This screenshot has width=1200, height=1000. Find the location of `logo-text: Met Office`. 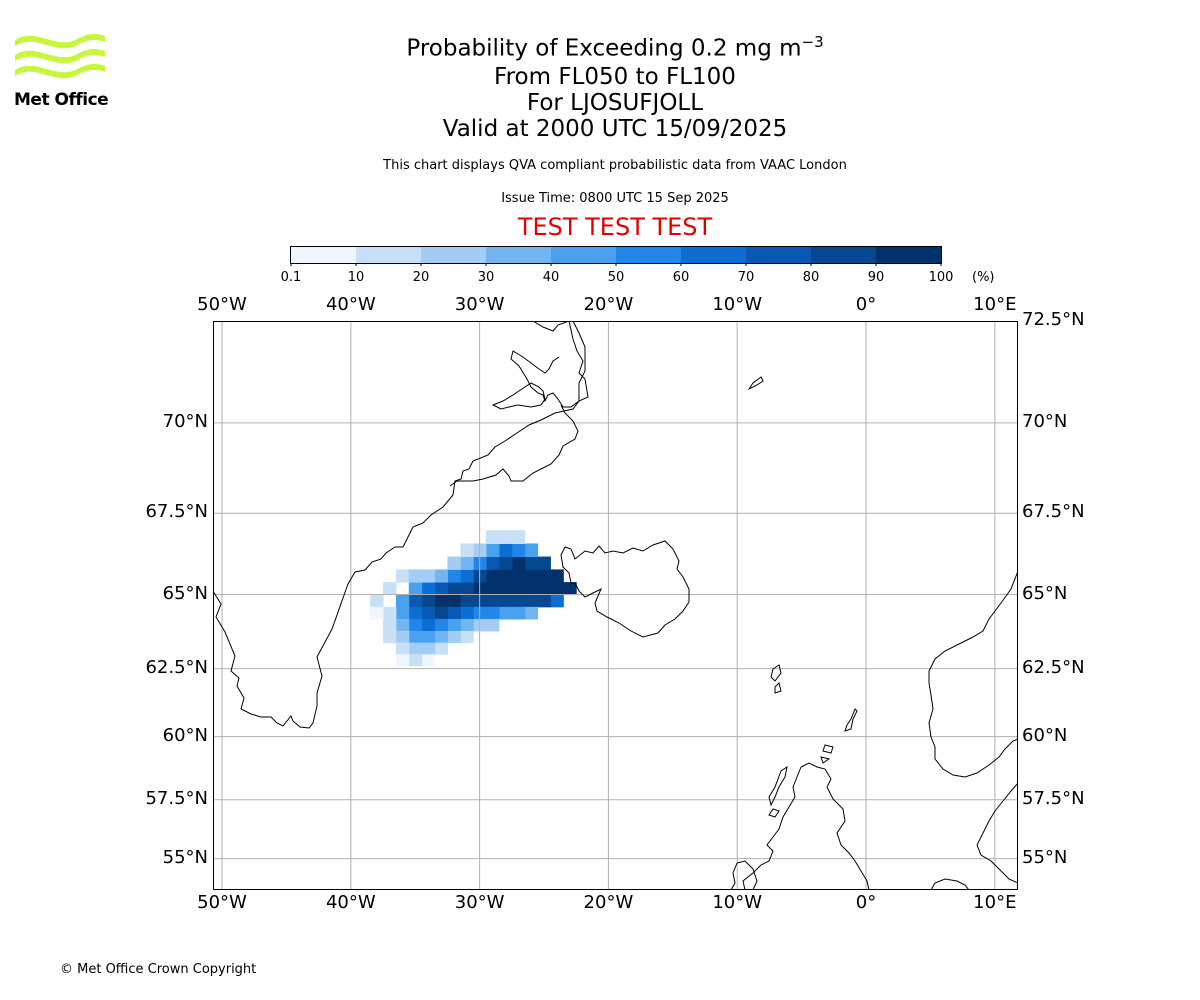

logo-text: Met Office is located at coordinates (61, 100).